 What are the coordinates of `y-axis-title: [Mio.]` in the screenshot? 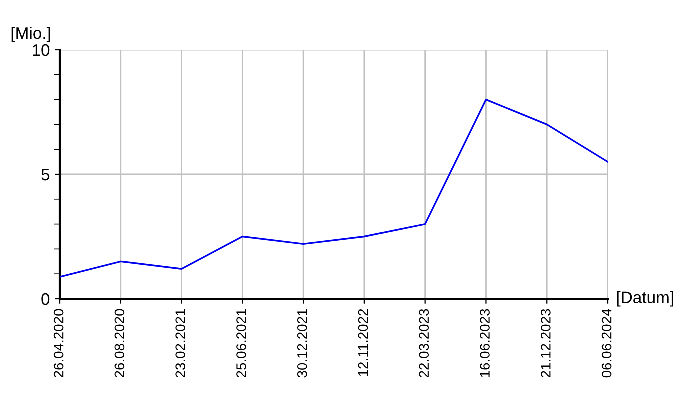 It's located at (31, 34).